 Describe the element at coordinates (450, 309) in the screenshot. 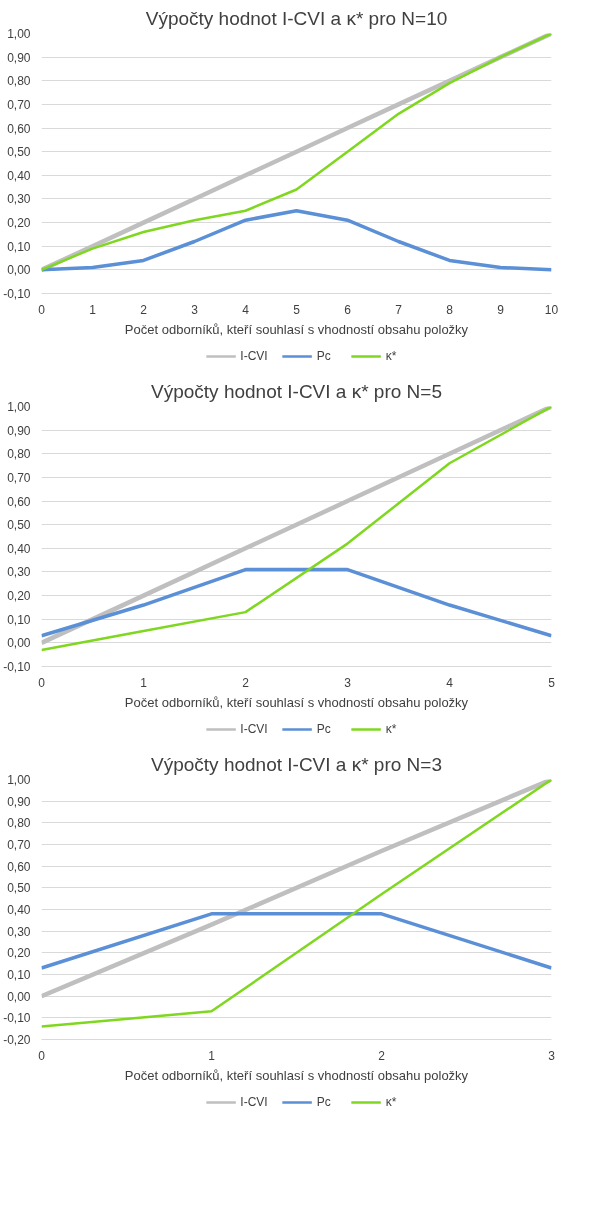

I see `x-tick-label: 8` at that location.